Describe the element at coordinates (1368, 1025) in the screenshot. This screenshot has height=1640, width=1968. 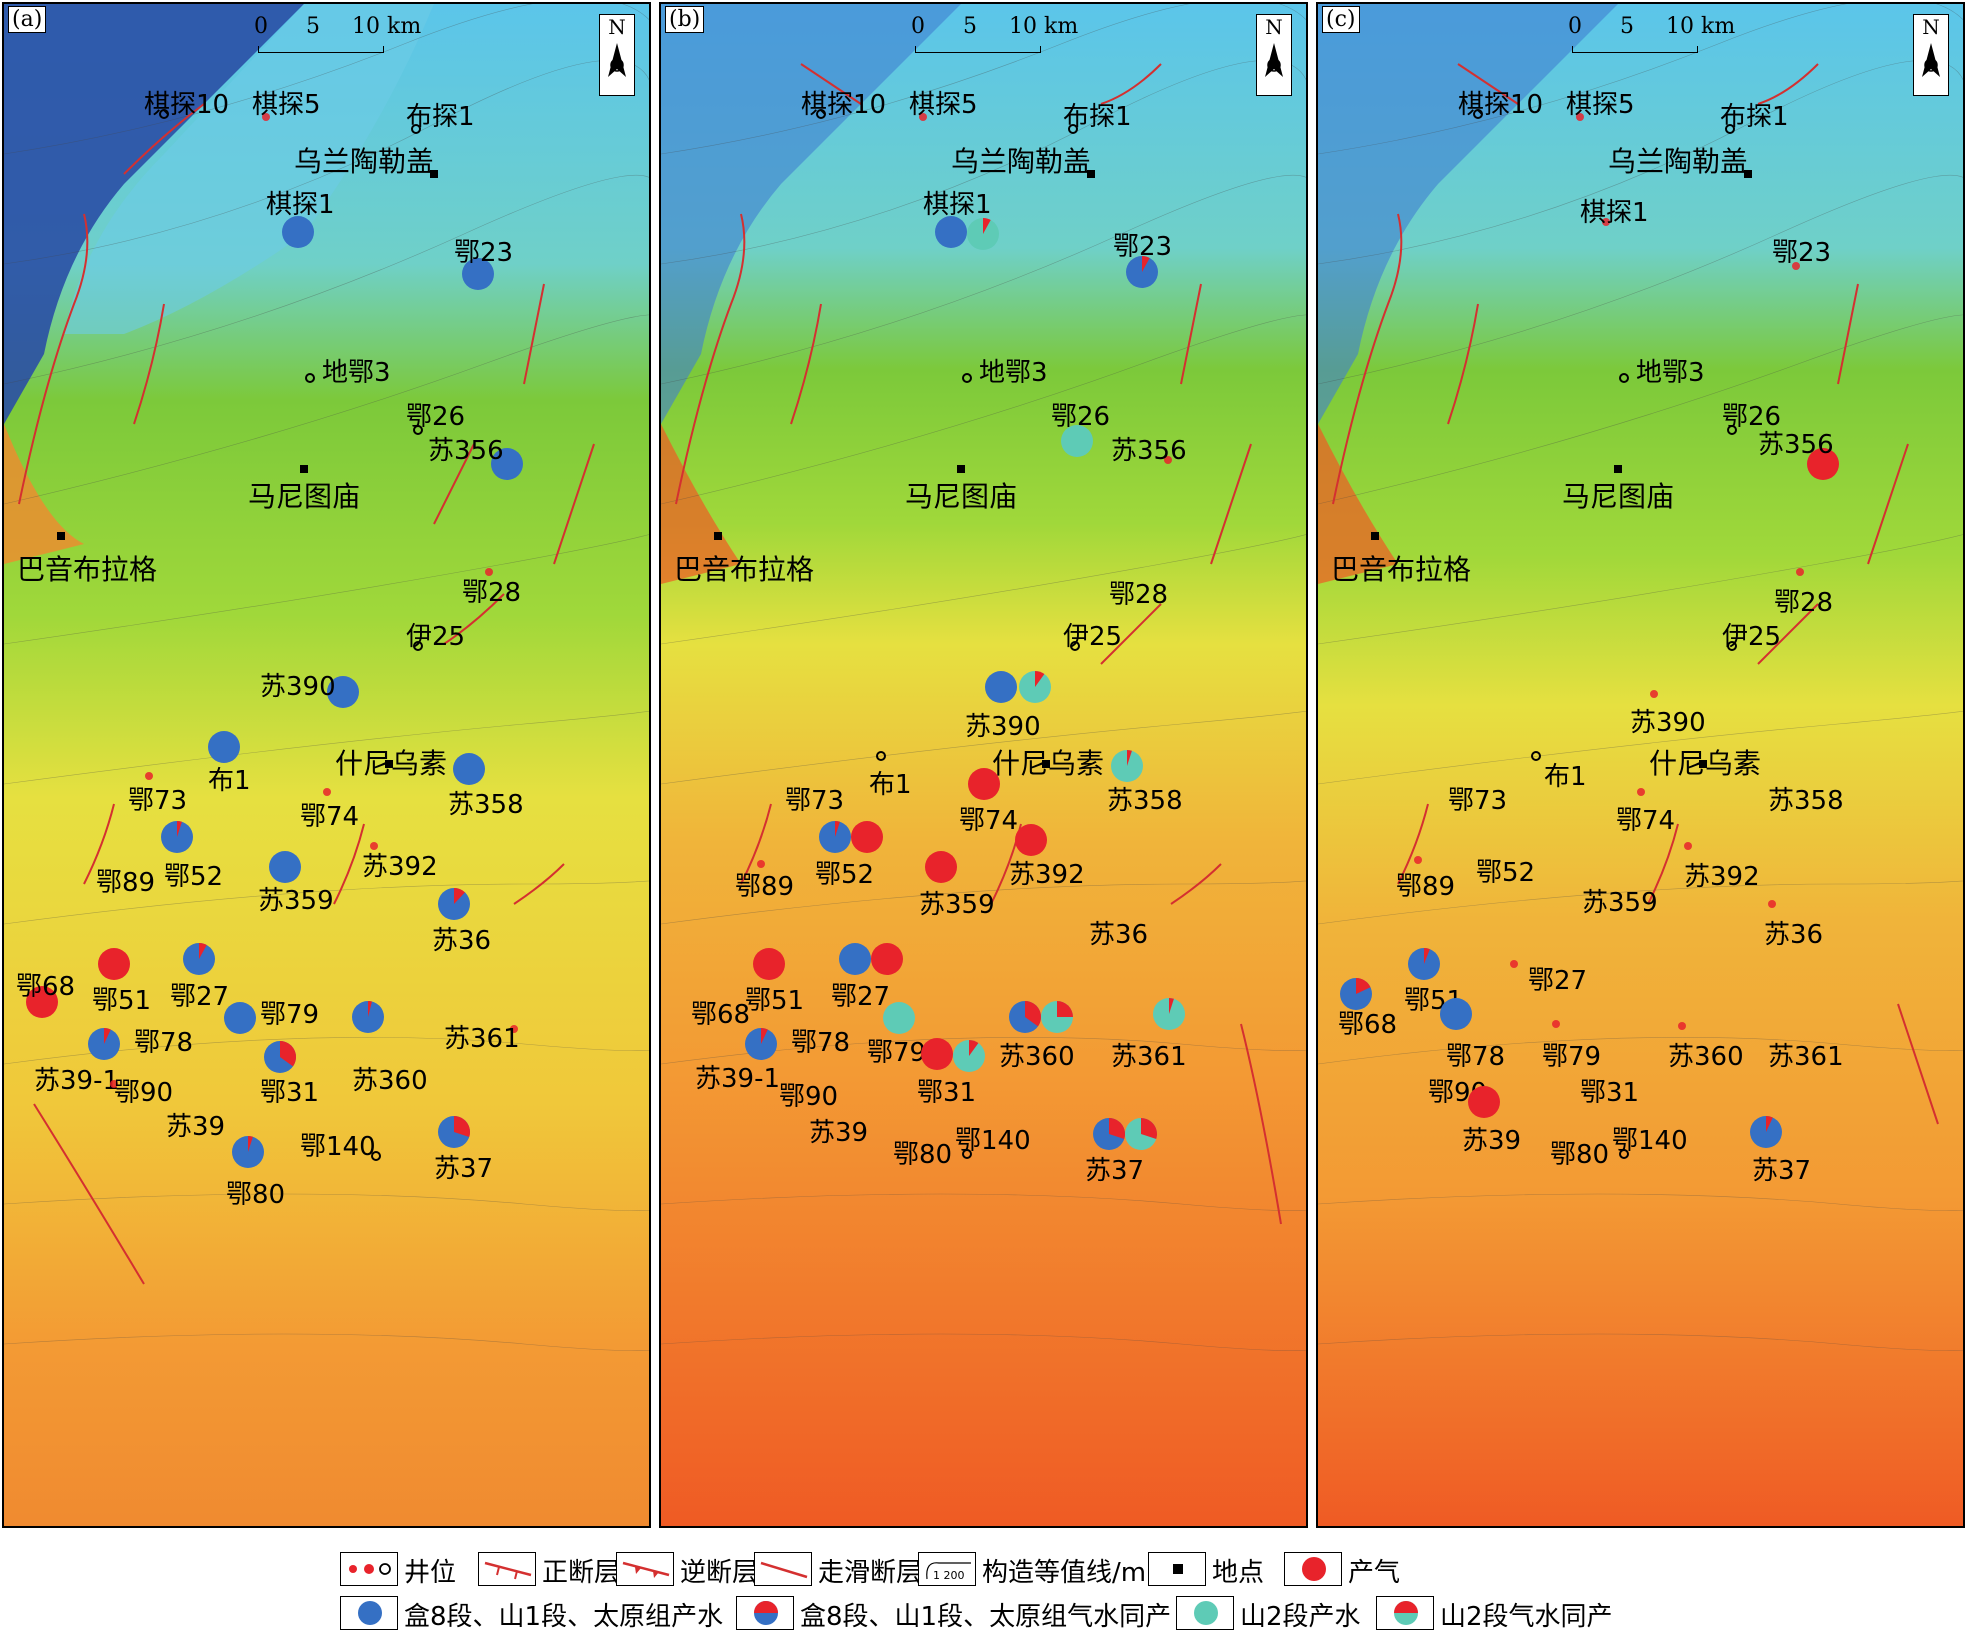
I see `well-label: 鄂68` at that location.